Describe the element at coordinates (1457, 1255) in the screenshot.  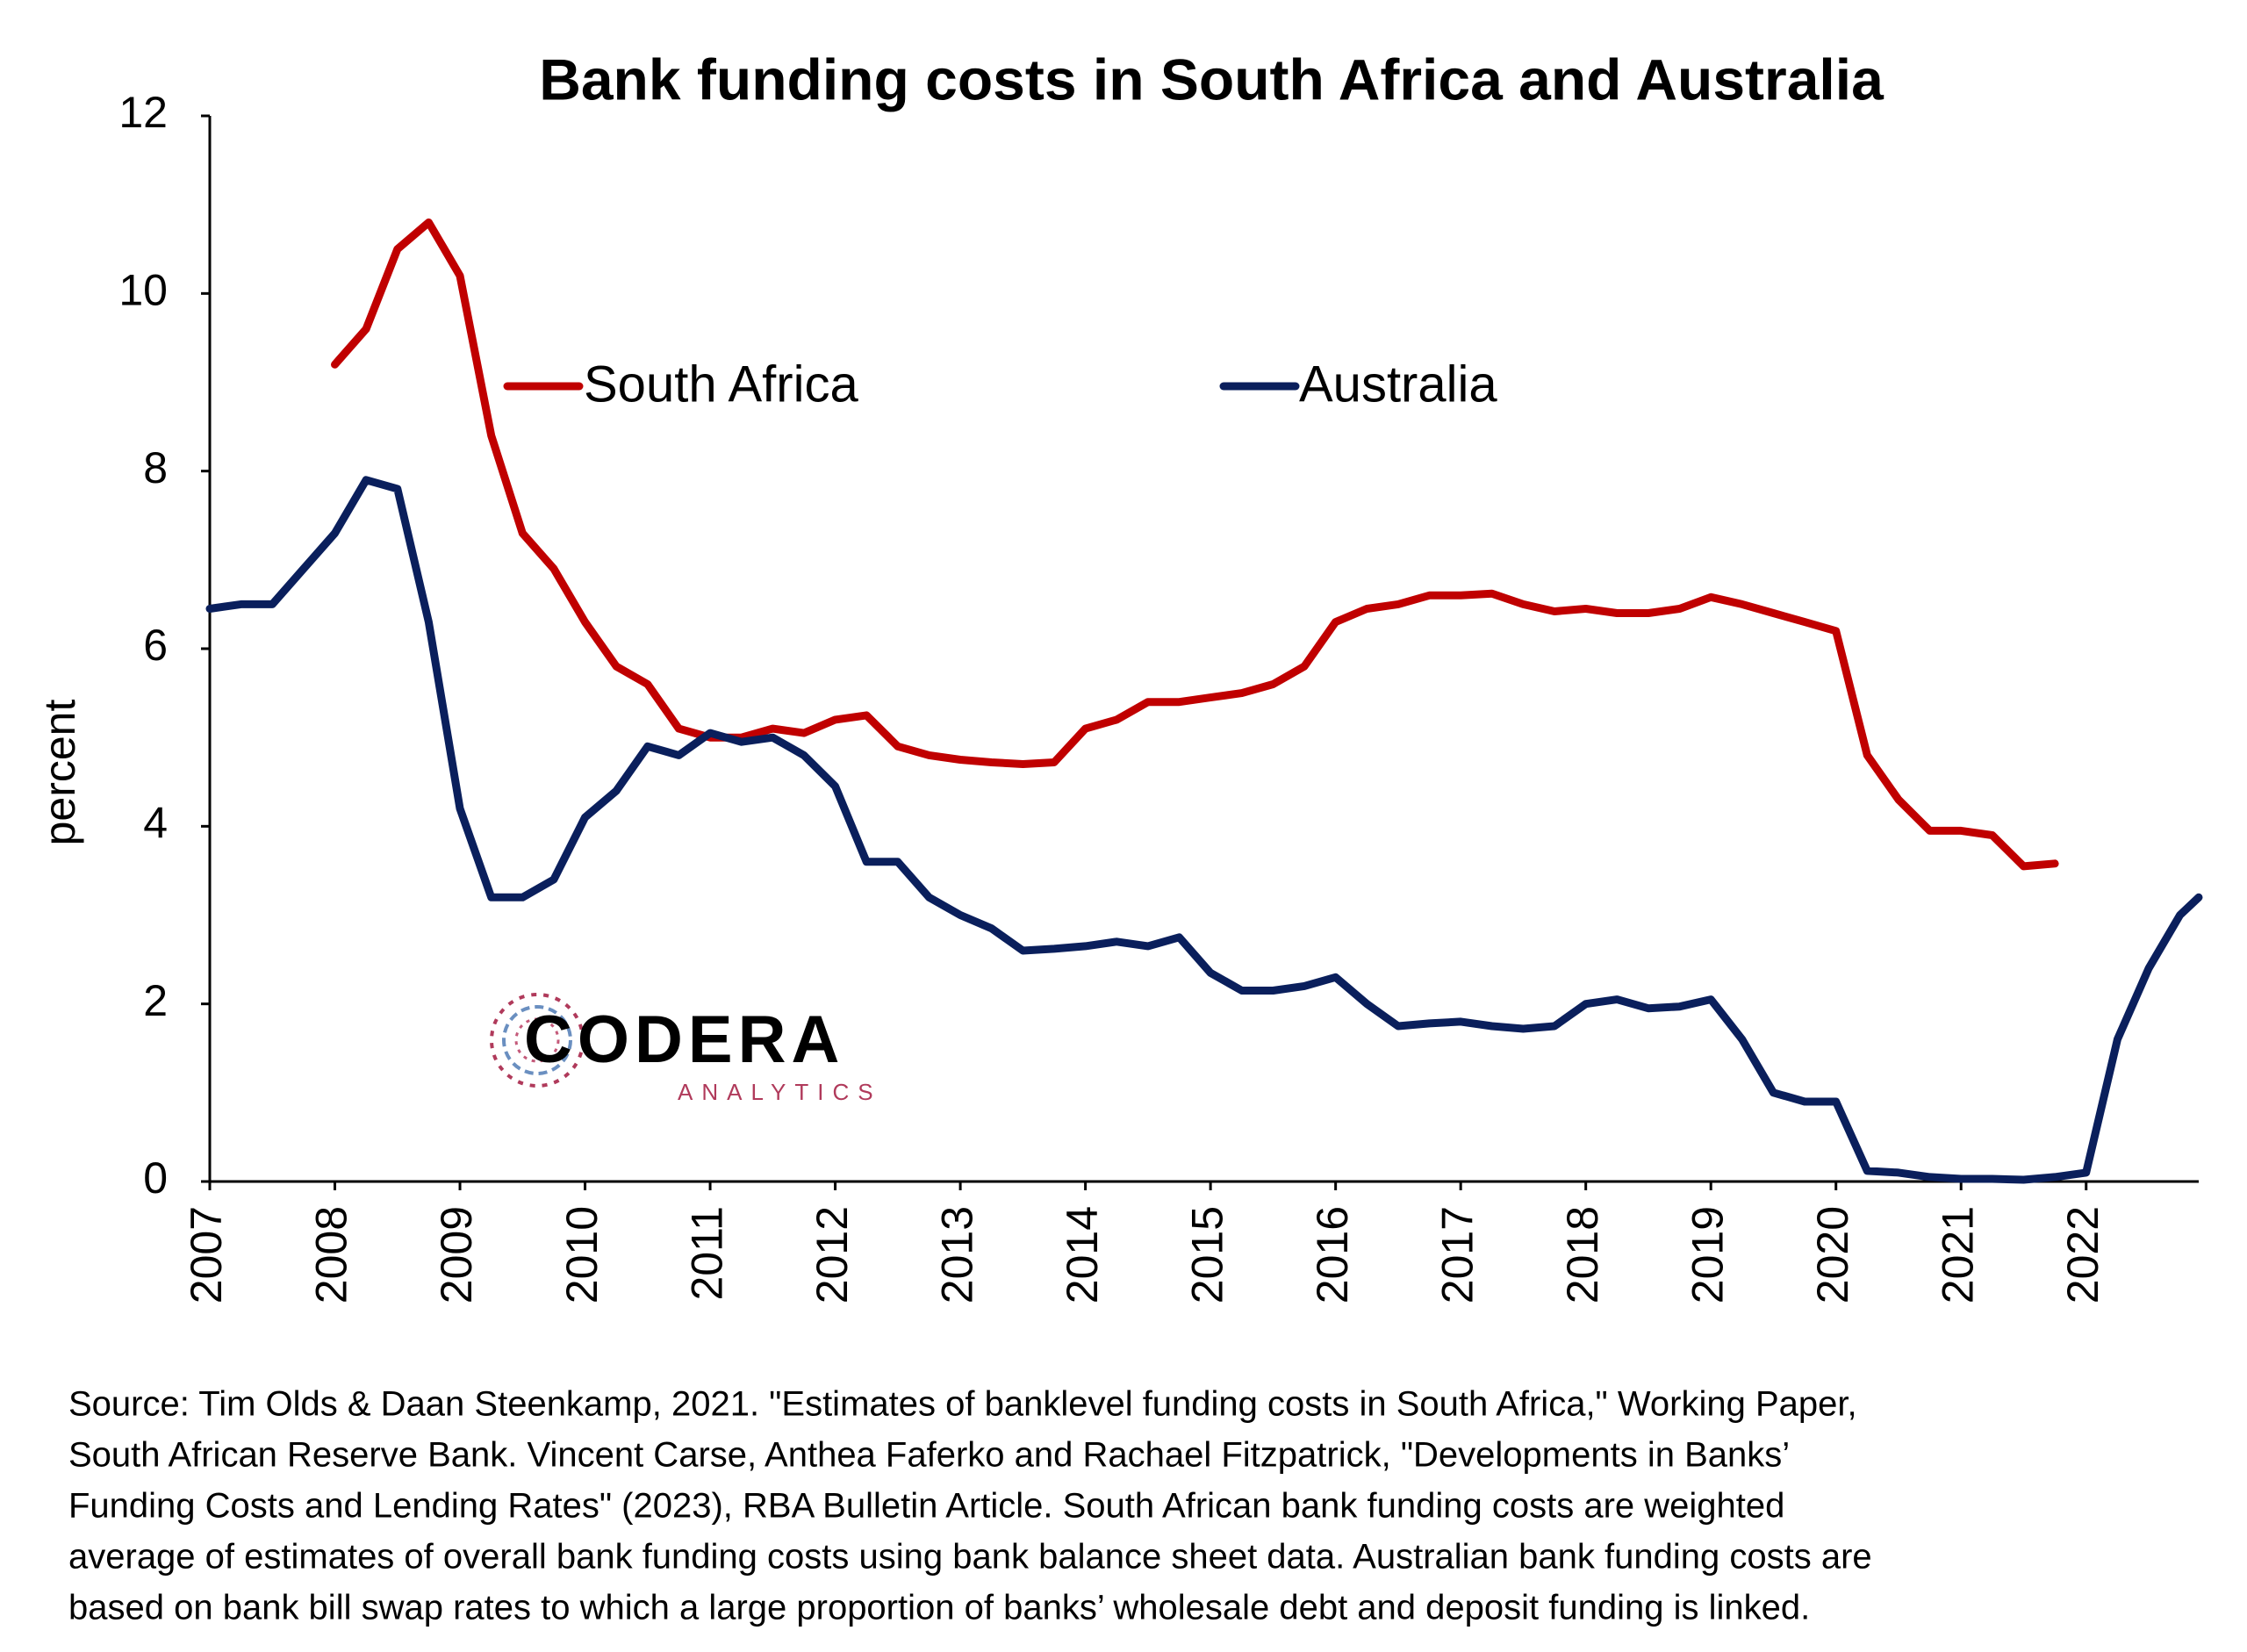
I see `x-tick-label: 2017` at that location.